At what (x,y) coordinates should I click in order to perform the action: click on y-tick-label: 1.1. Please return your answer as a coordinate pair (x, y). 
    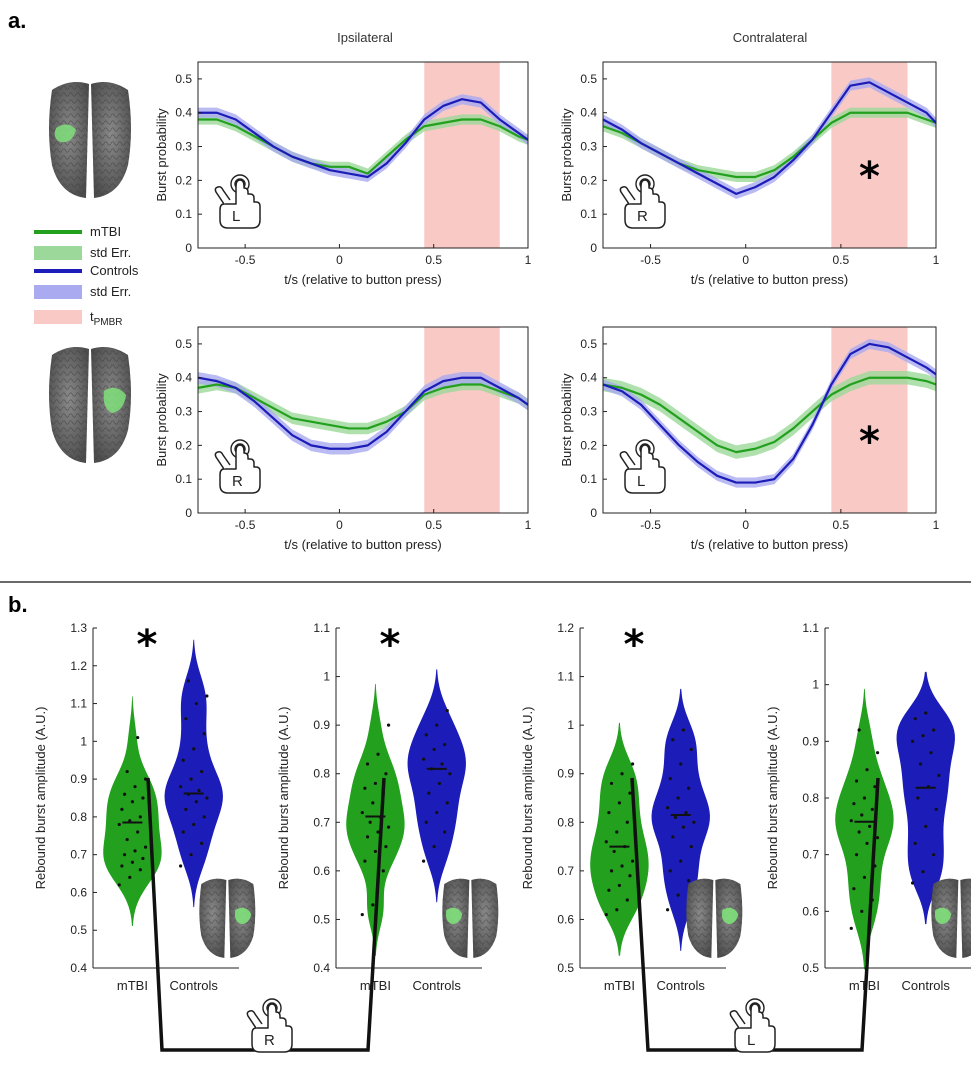
    Looking at the image, I should click on (810, 628).